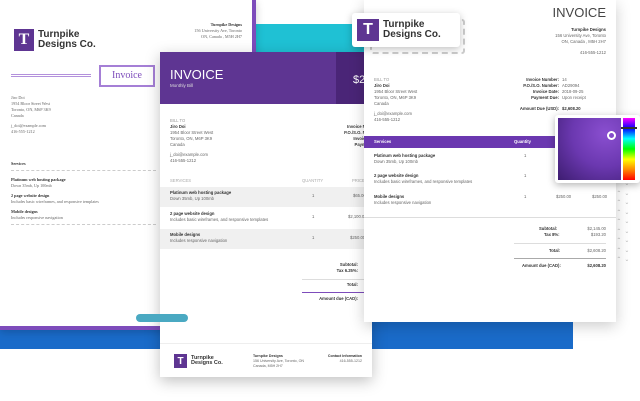 The width and height of the screenshot is (640, 401). Describe the element at coordinates (310, 38) in the screenshot. I see `cyan-decor-bar` at that location.